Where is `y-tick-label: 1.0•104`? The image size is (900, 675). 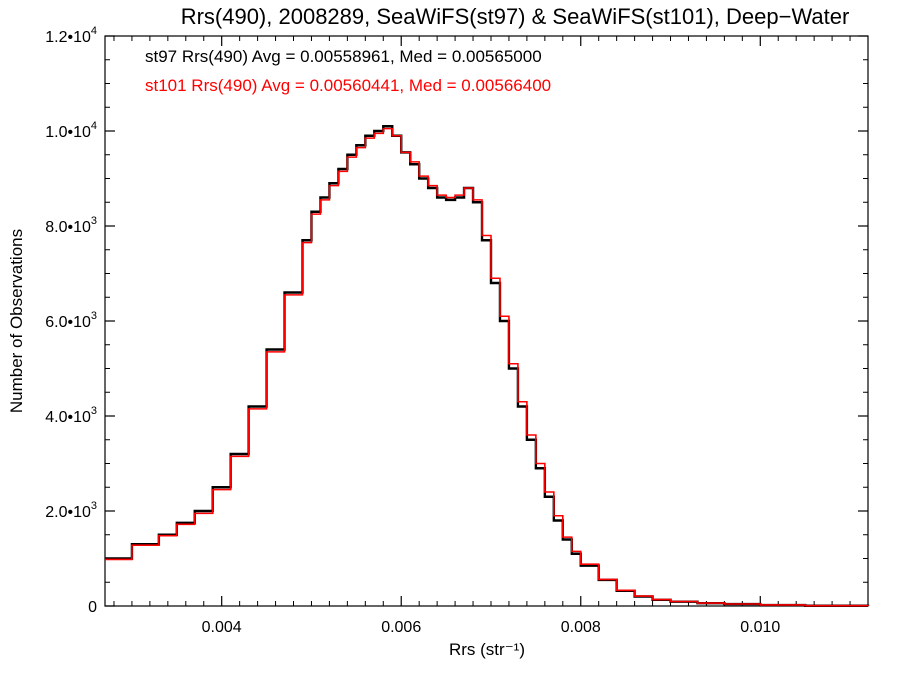
y-tick-label: 1.0•104 is located at coordinates (71, 130).